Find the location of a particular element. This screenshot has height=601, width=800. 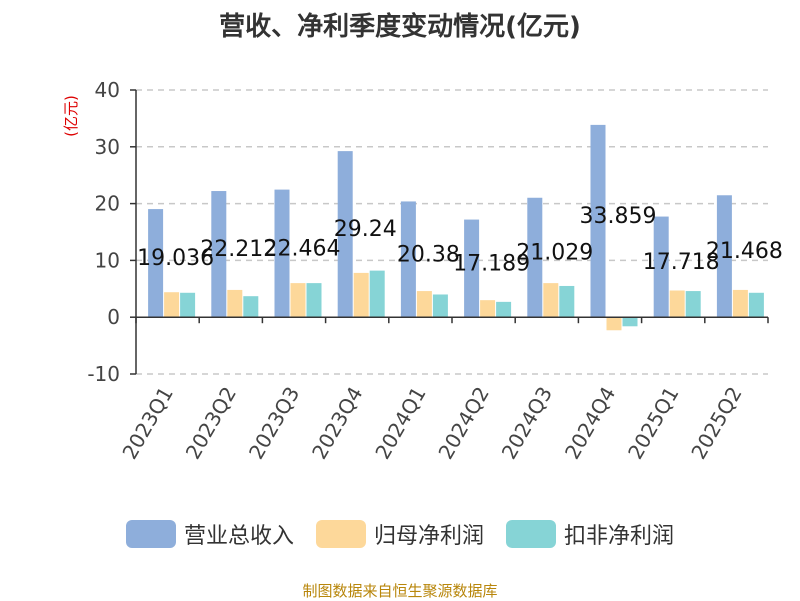

legend-label-deducted-profit: 扣非净利润 is located at coordinates (619, 536).